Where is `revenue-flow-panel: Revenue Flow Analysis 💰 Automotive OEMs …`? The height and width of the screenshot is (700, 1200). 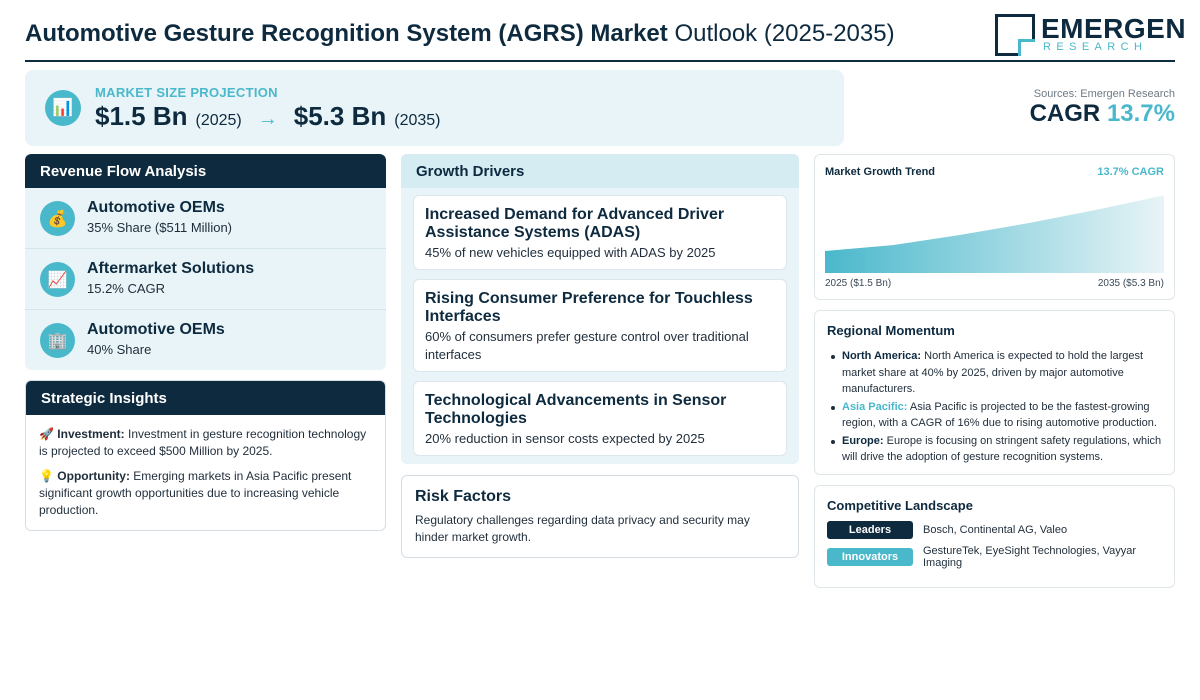 revenue-flow-panel: Revenue Flow Analysis 💰 Automotive OEMs … is located at coordinates (205, 262).